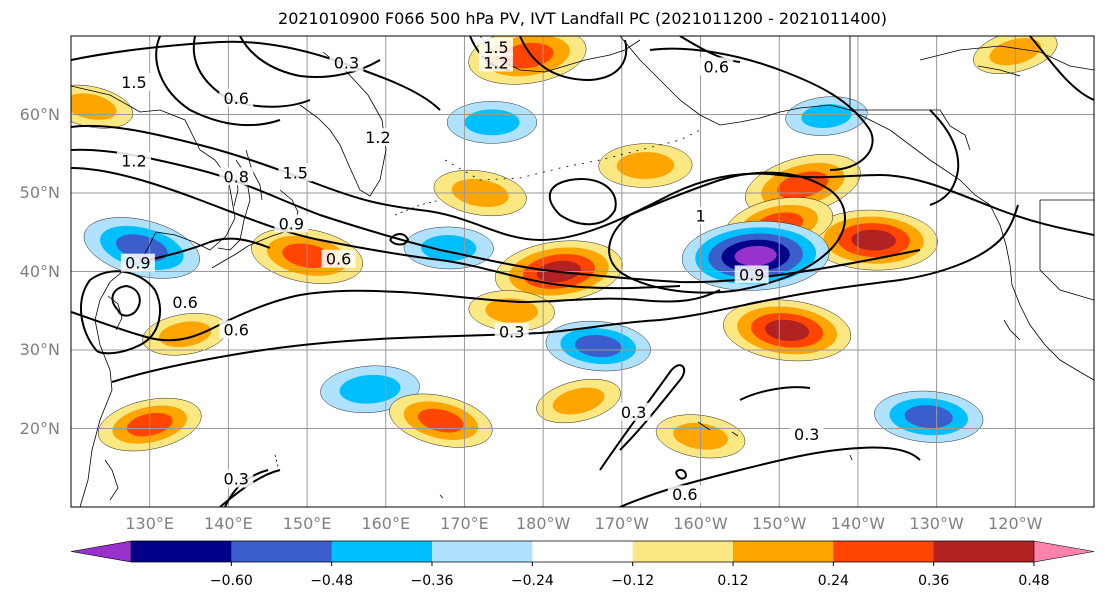 This screenshot has height=601, width=1105. Describe the element at coordinates (39, 114) in the screenshot. I see `latitude-tick-label: 60°N` at that location.